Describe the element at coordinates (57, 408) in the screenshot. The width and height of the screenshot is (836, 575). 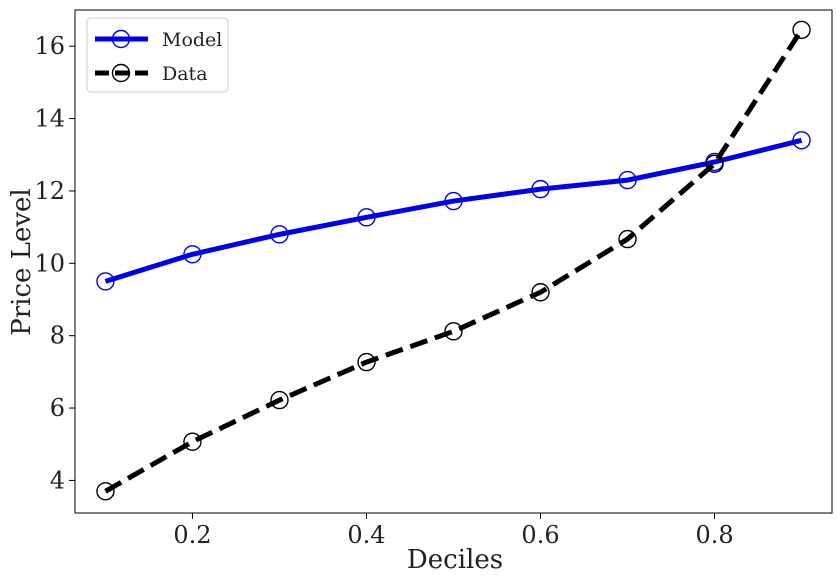
I see `y-tick-label: 6` at that location.